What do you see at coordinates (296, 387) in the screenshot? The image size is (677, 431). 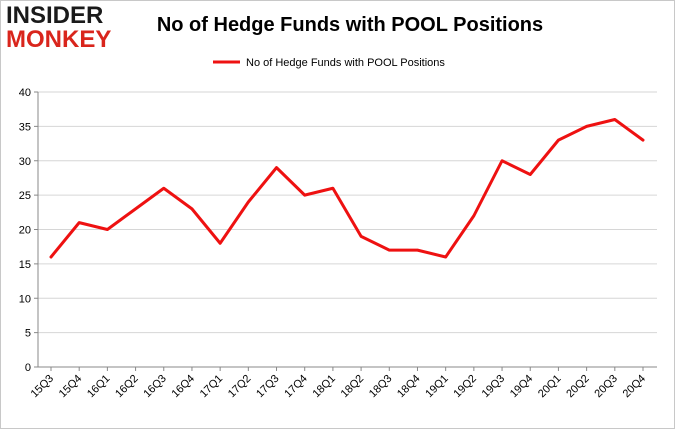 I see `x-tick-label: 17Q4` at bounding box center [296, 387].